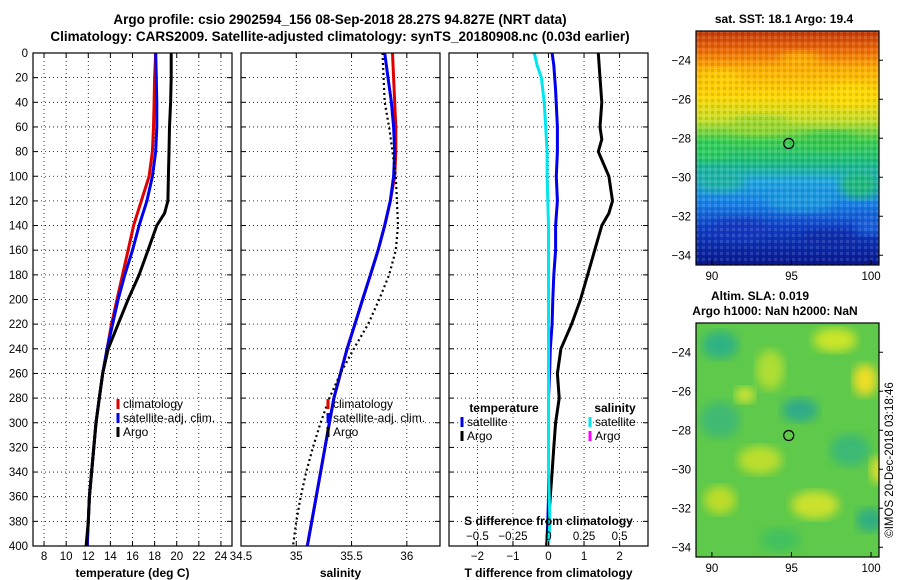  I want to click on sla-map-title2: Argo h1000: NaN h2000: NaN, so click(774, 311).